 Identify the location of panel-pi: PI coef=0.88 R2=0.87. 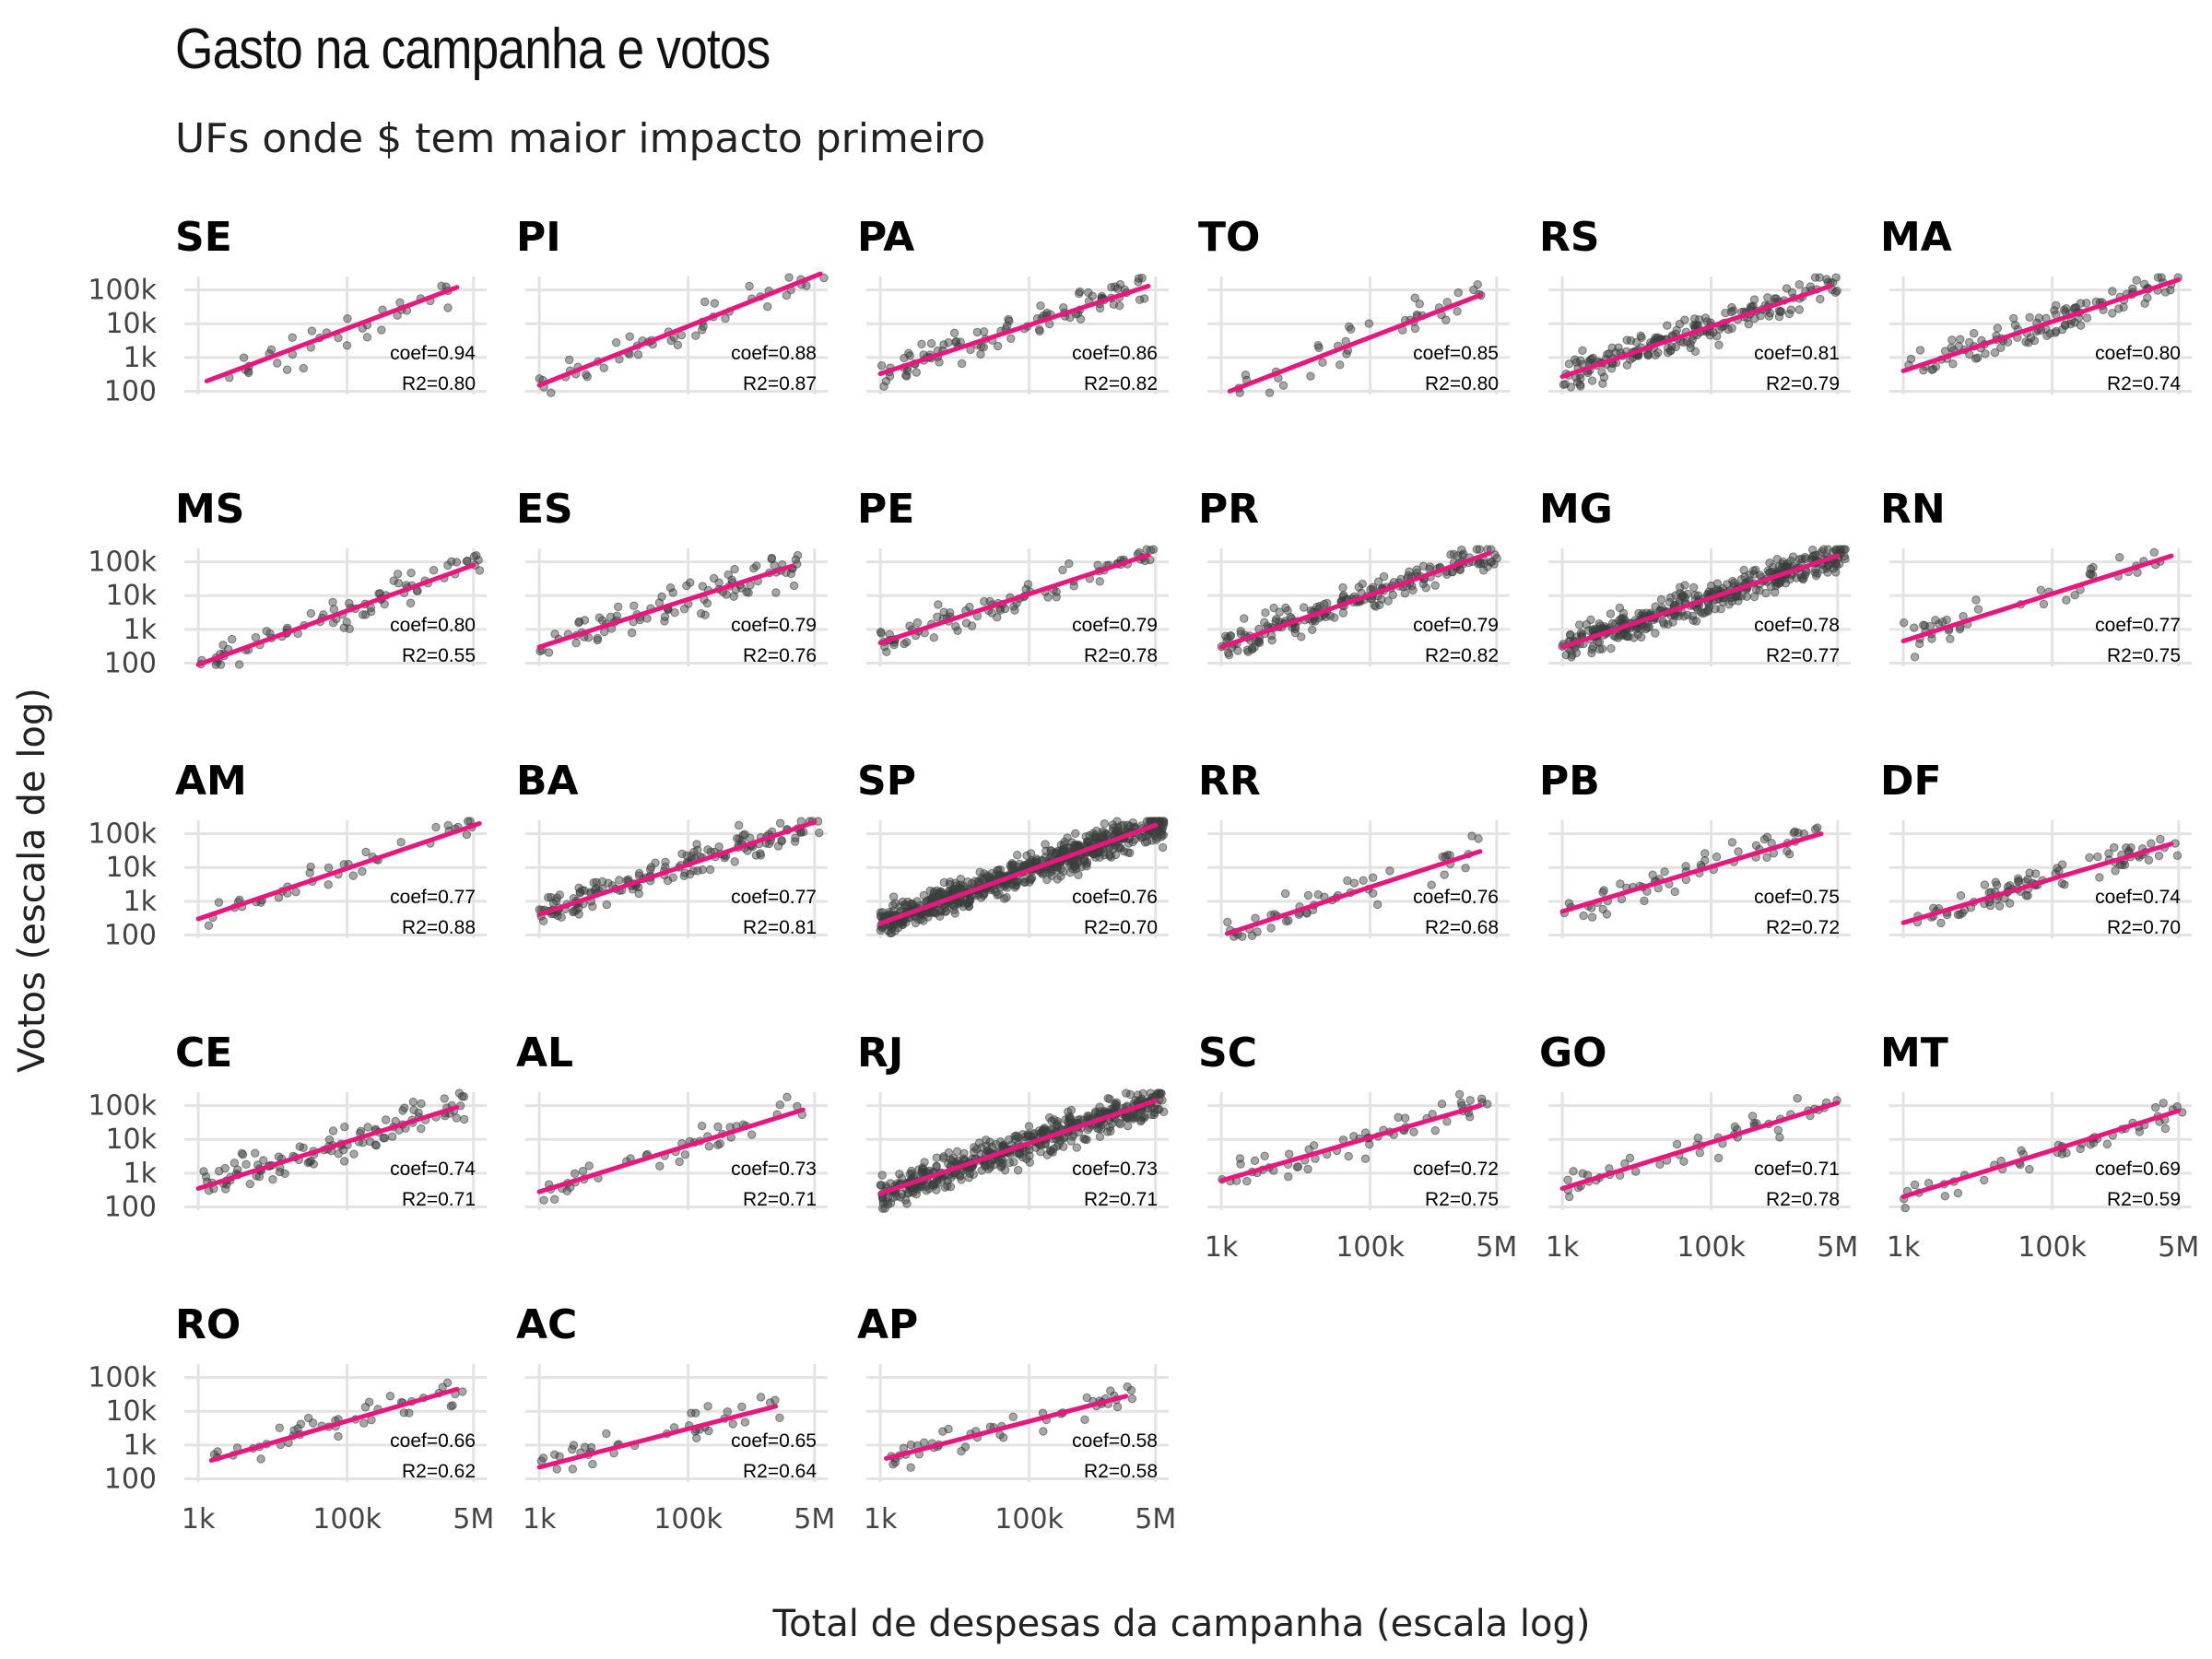
(672, 305).